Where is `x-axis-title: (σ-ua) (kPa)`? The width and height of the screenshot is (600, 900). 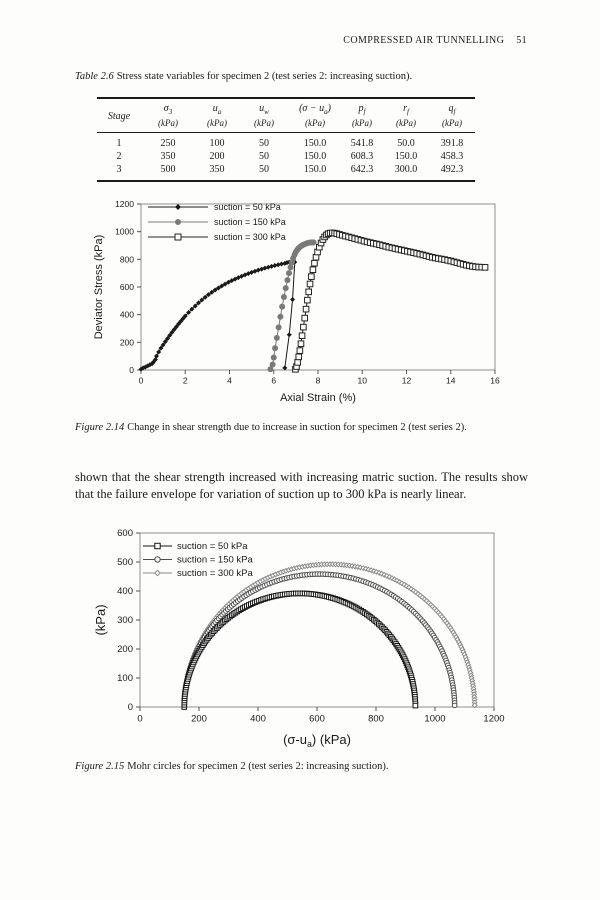 x-axis-title: (σ-ua) (kPa) is located at coordinates (317, 740).